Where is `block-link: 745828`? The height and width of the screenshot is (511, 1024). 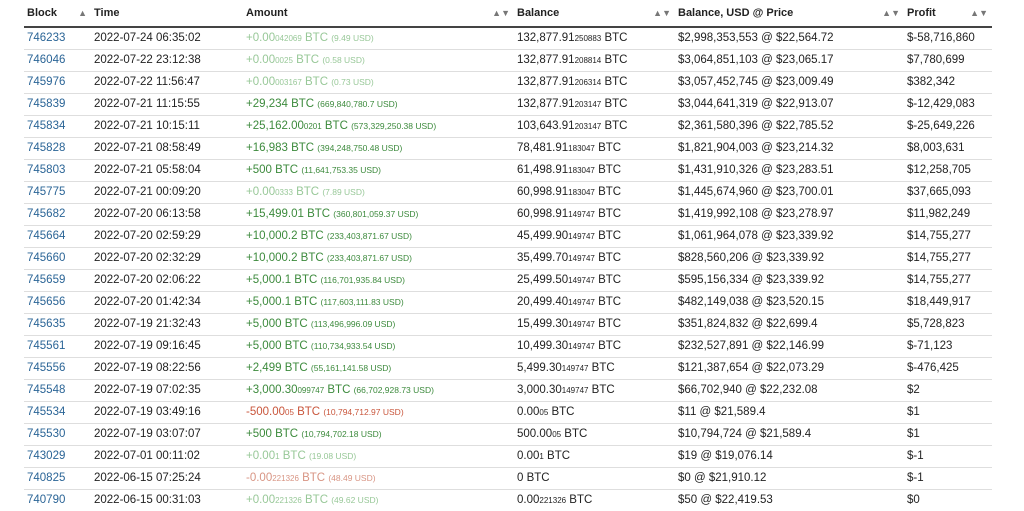
block-link: 745828 is located at coordinates (46, 148).